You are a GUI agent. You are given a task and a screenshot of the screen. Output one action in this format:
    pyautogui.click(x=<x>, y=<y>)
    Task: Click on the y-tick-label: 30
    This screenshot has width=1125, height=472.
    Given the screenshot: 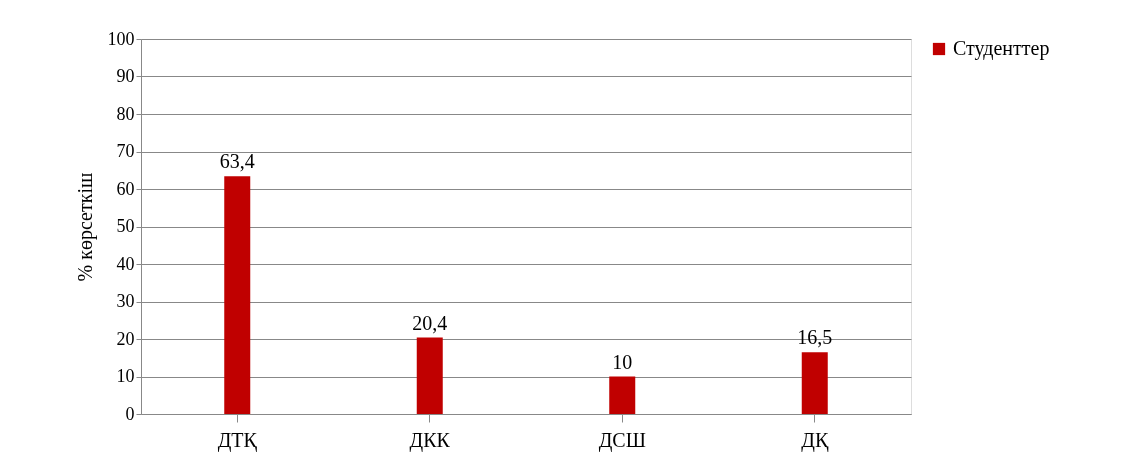 What is the action you would take?
    pyautogui.click(x=125, y=301)
    